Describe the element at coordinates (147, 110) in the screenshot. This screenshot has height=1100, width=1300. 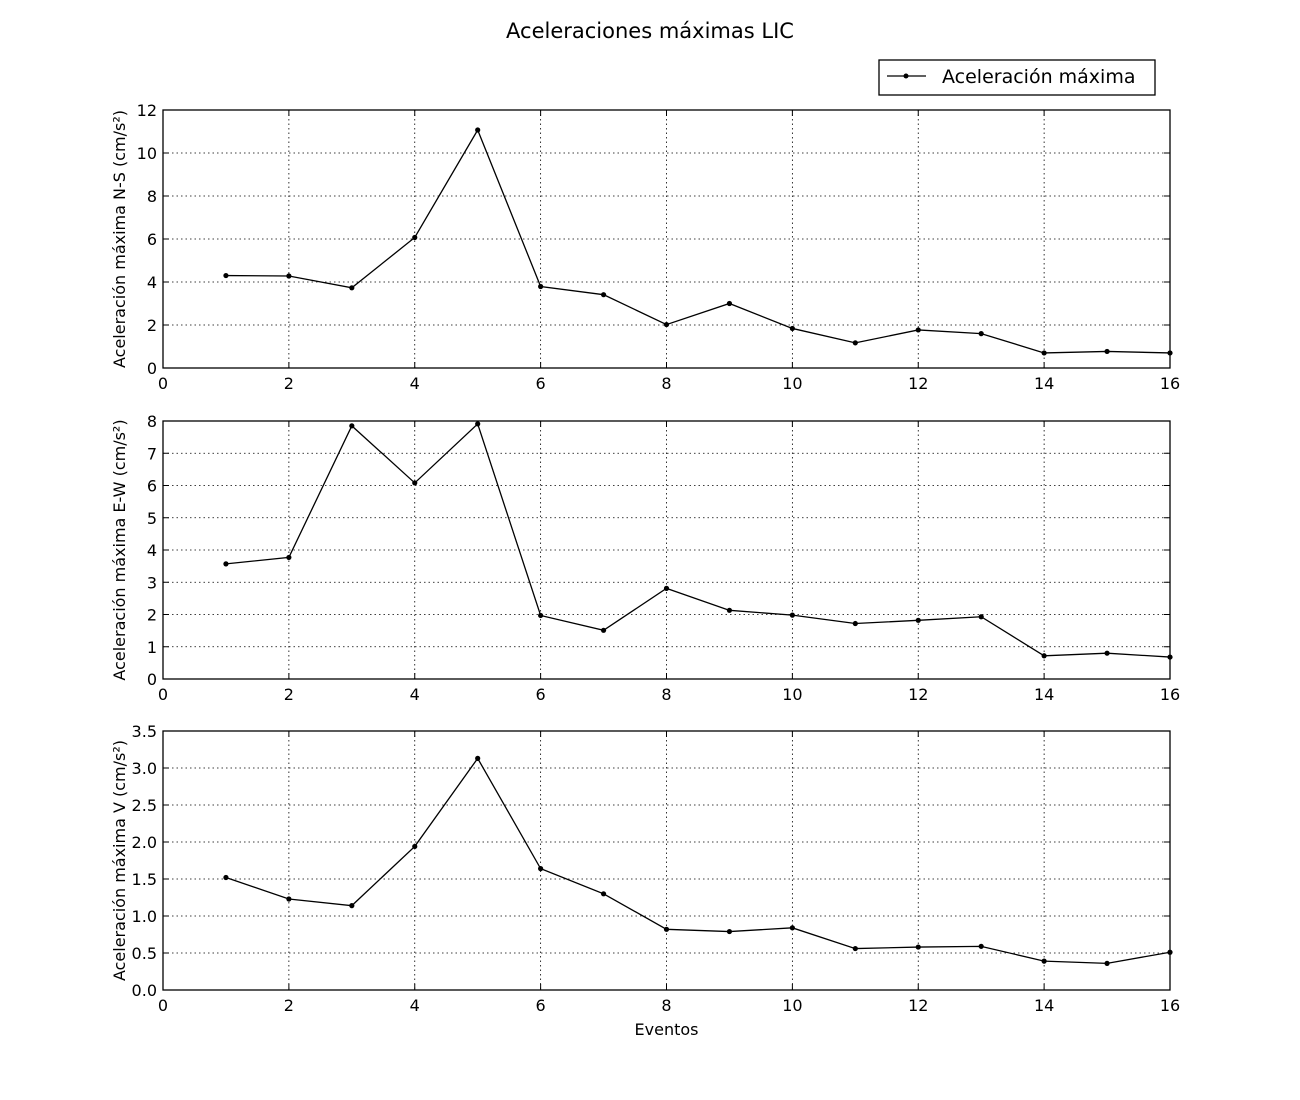
I see `y-tick-label: 12` at that location.